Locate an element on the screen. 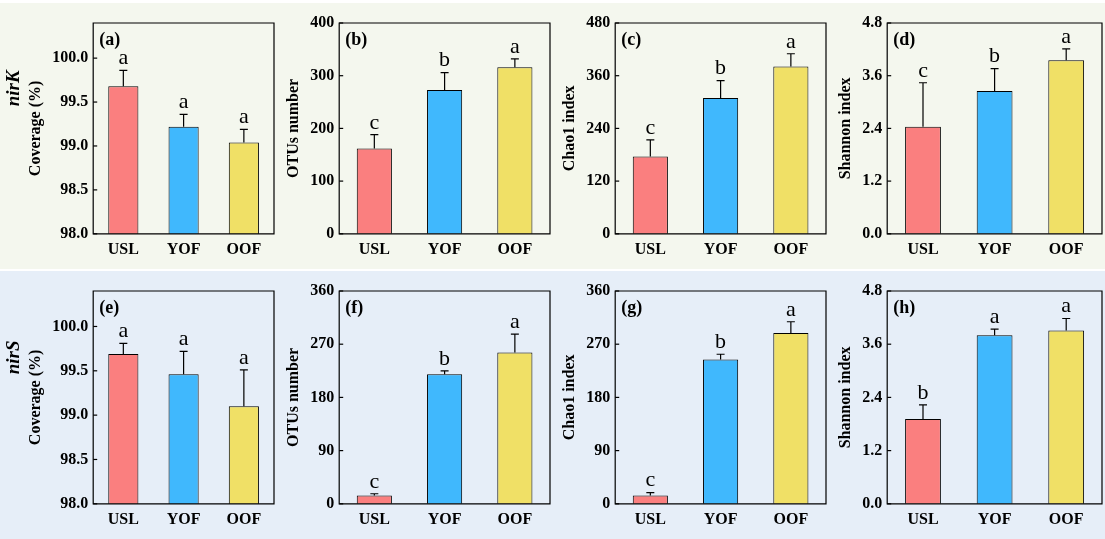 This screenshot has width=1105, height=539. y-tick-label: 120 is located at coordinates (598, 180).